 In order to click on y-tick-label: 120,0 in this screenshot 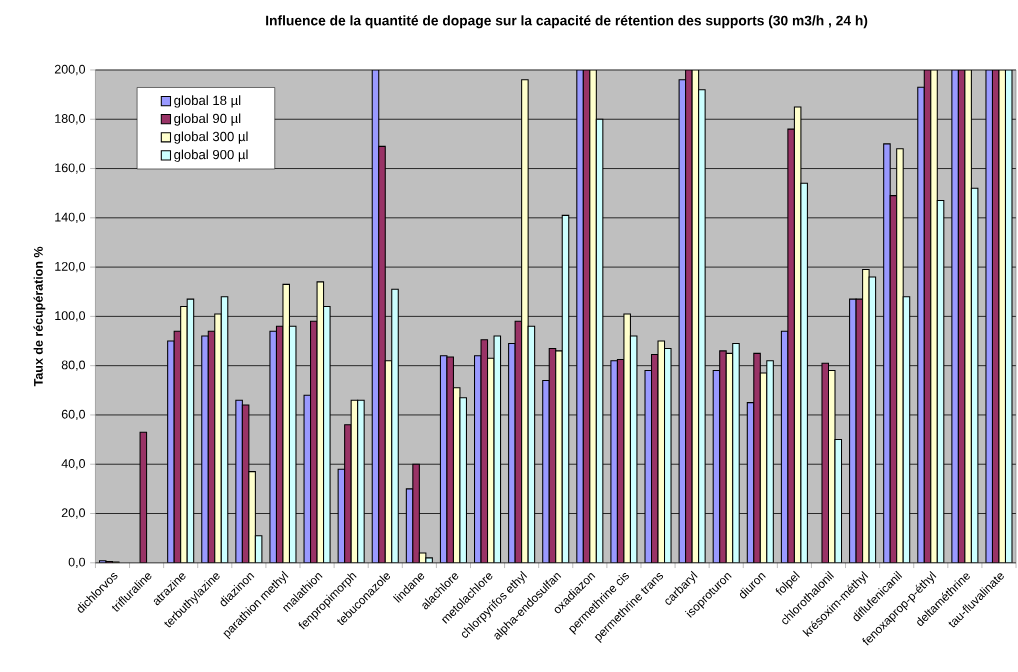, I will do `click(70, 267)`.